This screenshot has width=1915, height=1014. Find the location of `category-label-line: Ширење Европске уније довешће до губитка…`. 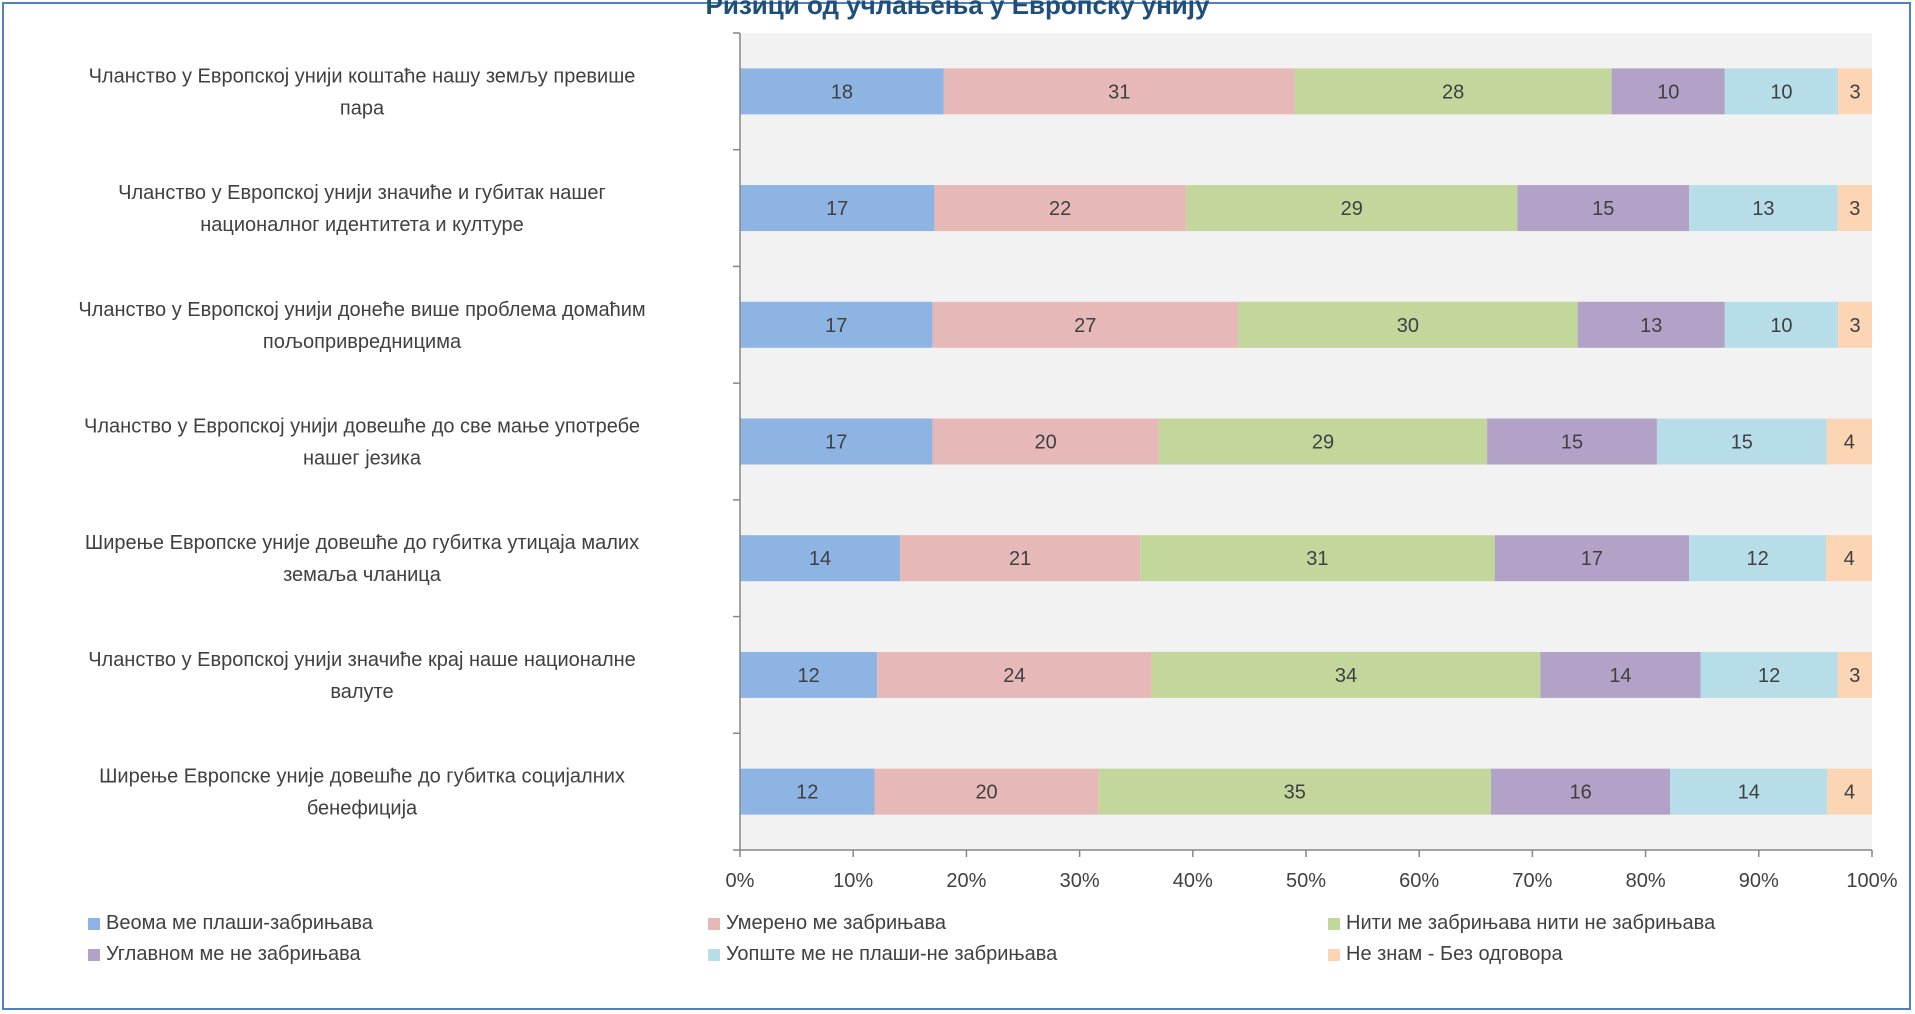

category-label-line: Ширење Европске уније довешће до губитка… is located at coordinates (362, 543).